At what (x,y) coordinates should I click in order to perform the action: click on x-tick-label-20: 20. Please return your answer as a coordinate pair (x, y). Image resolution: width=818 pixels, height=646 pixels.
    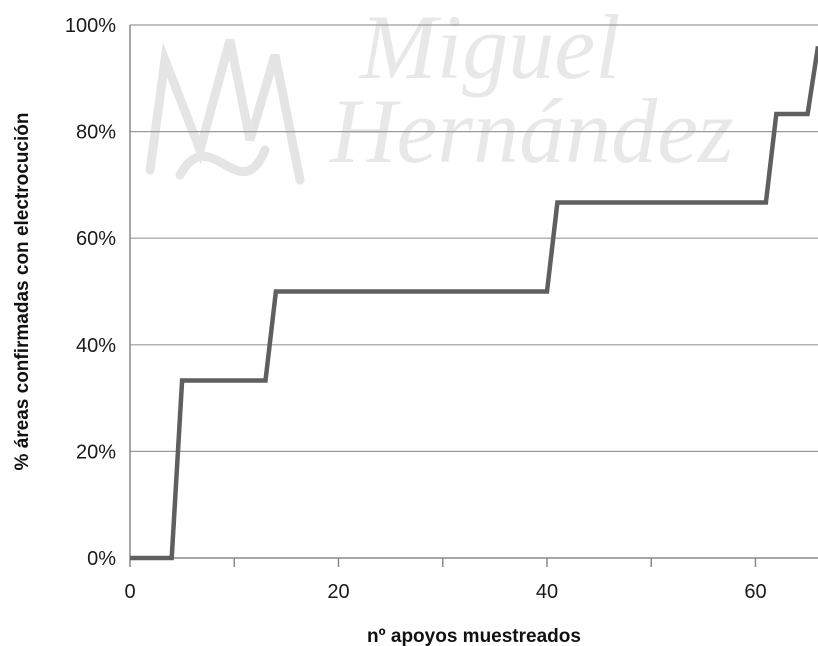
    Looking at the image, I should click on (338, 592).